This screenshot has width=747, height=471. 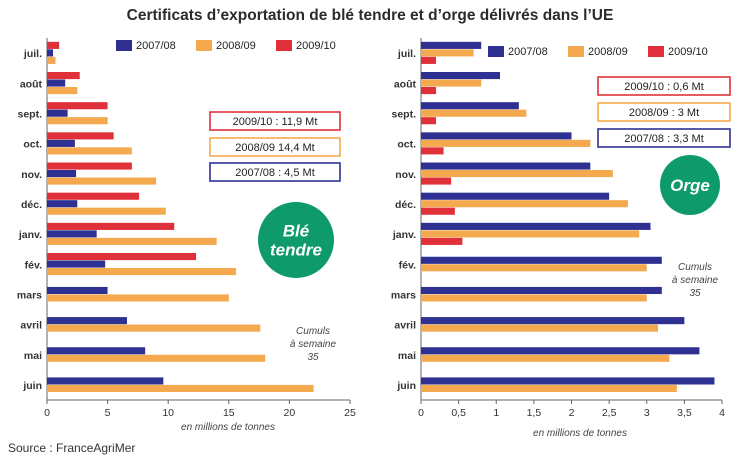 I want to click on orge-category-label: avril, so click(x=405, y=326).